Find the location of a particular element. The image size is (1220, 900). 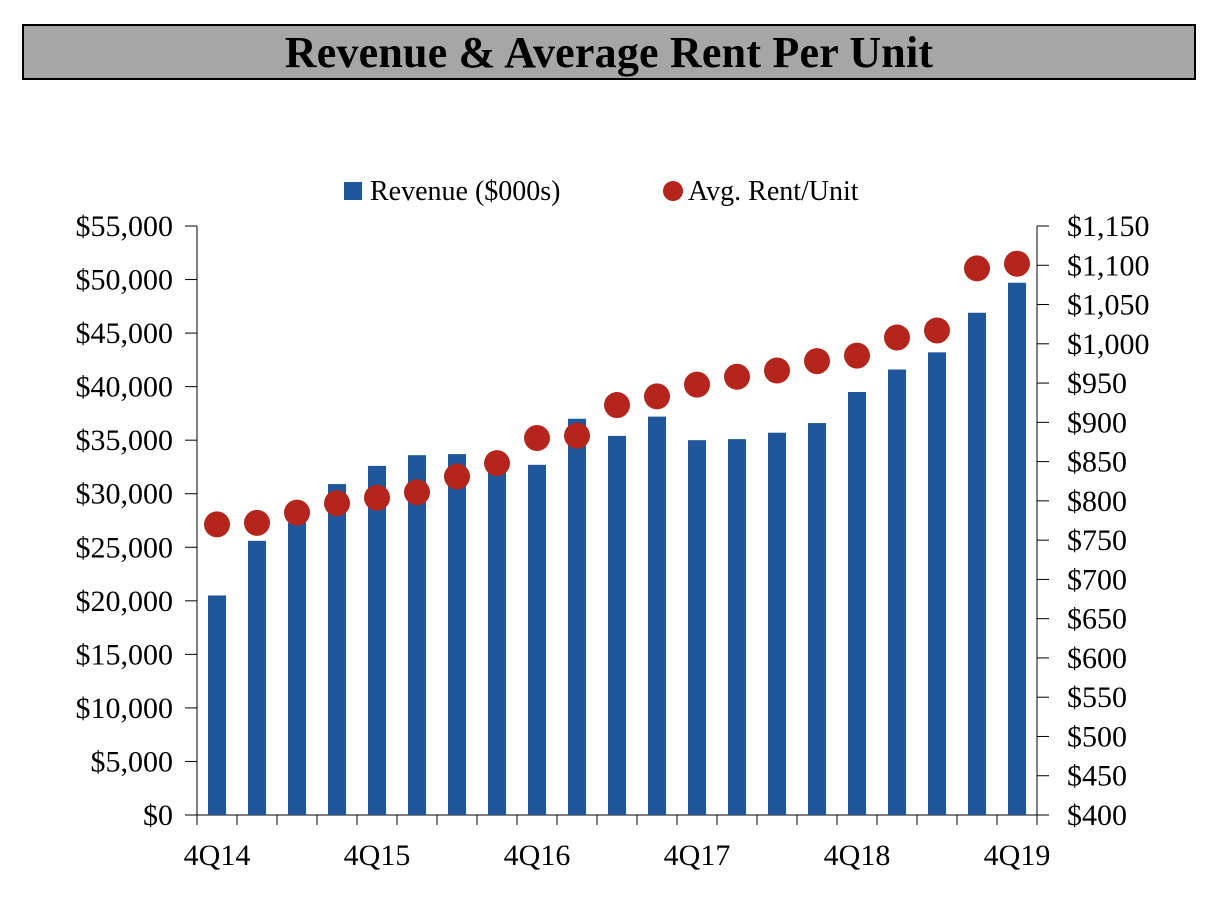

left-axis-tick-label: $45,000 is located at coordinates (125, 333).